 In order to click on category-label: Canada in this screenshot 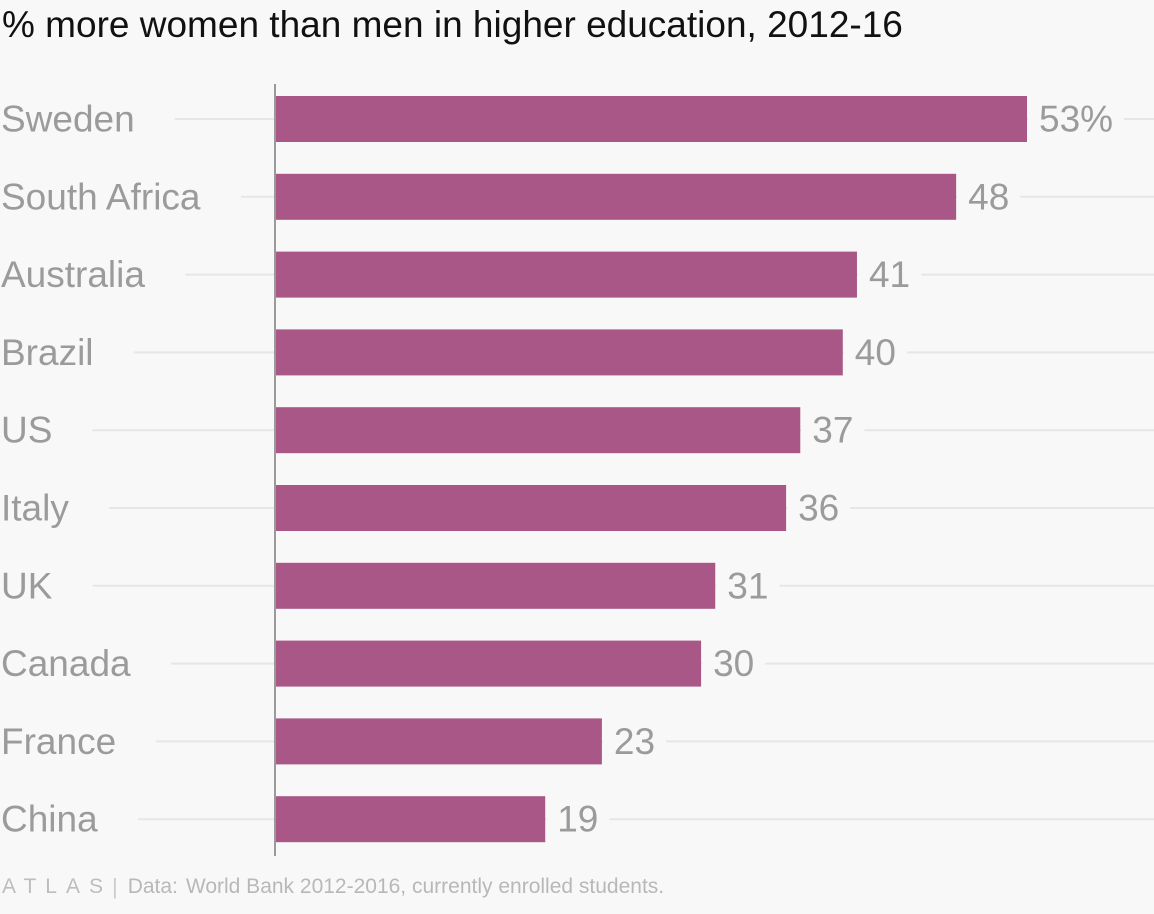, I will do `click(66, 663)`.